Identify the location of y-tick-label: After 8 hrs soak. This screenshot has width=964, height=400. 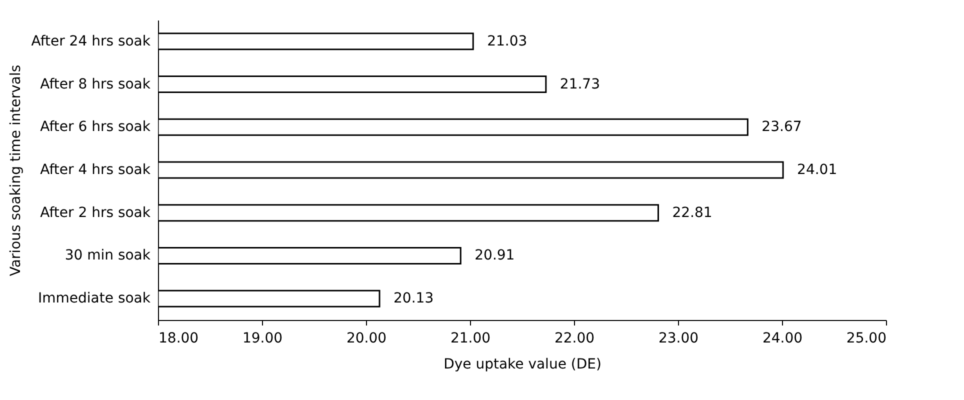
(96, 84).